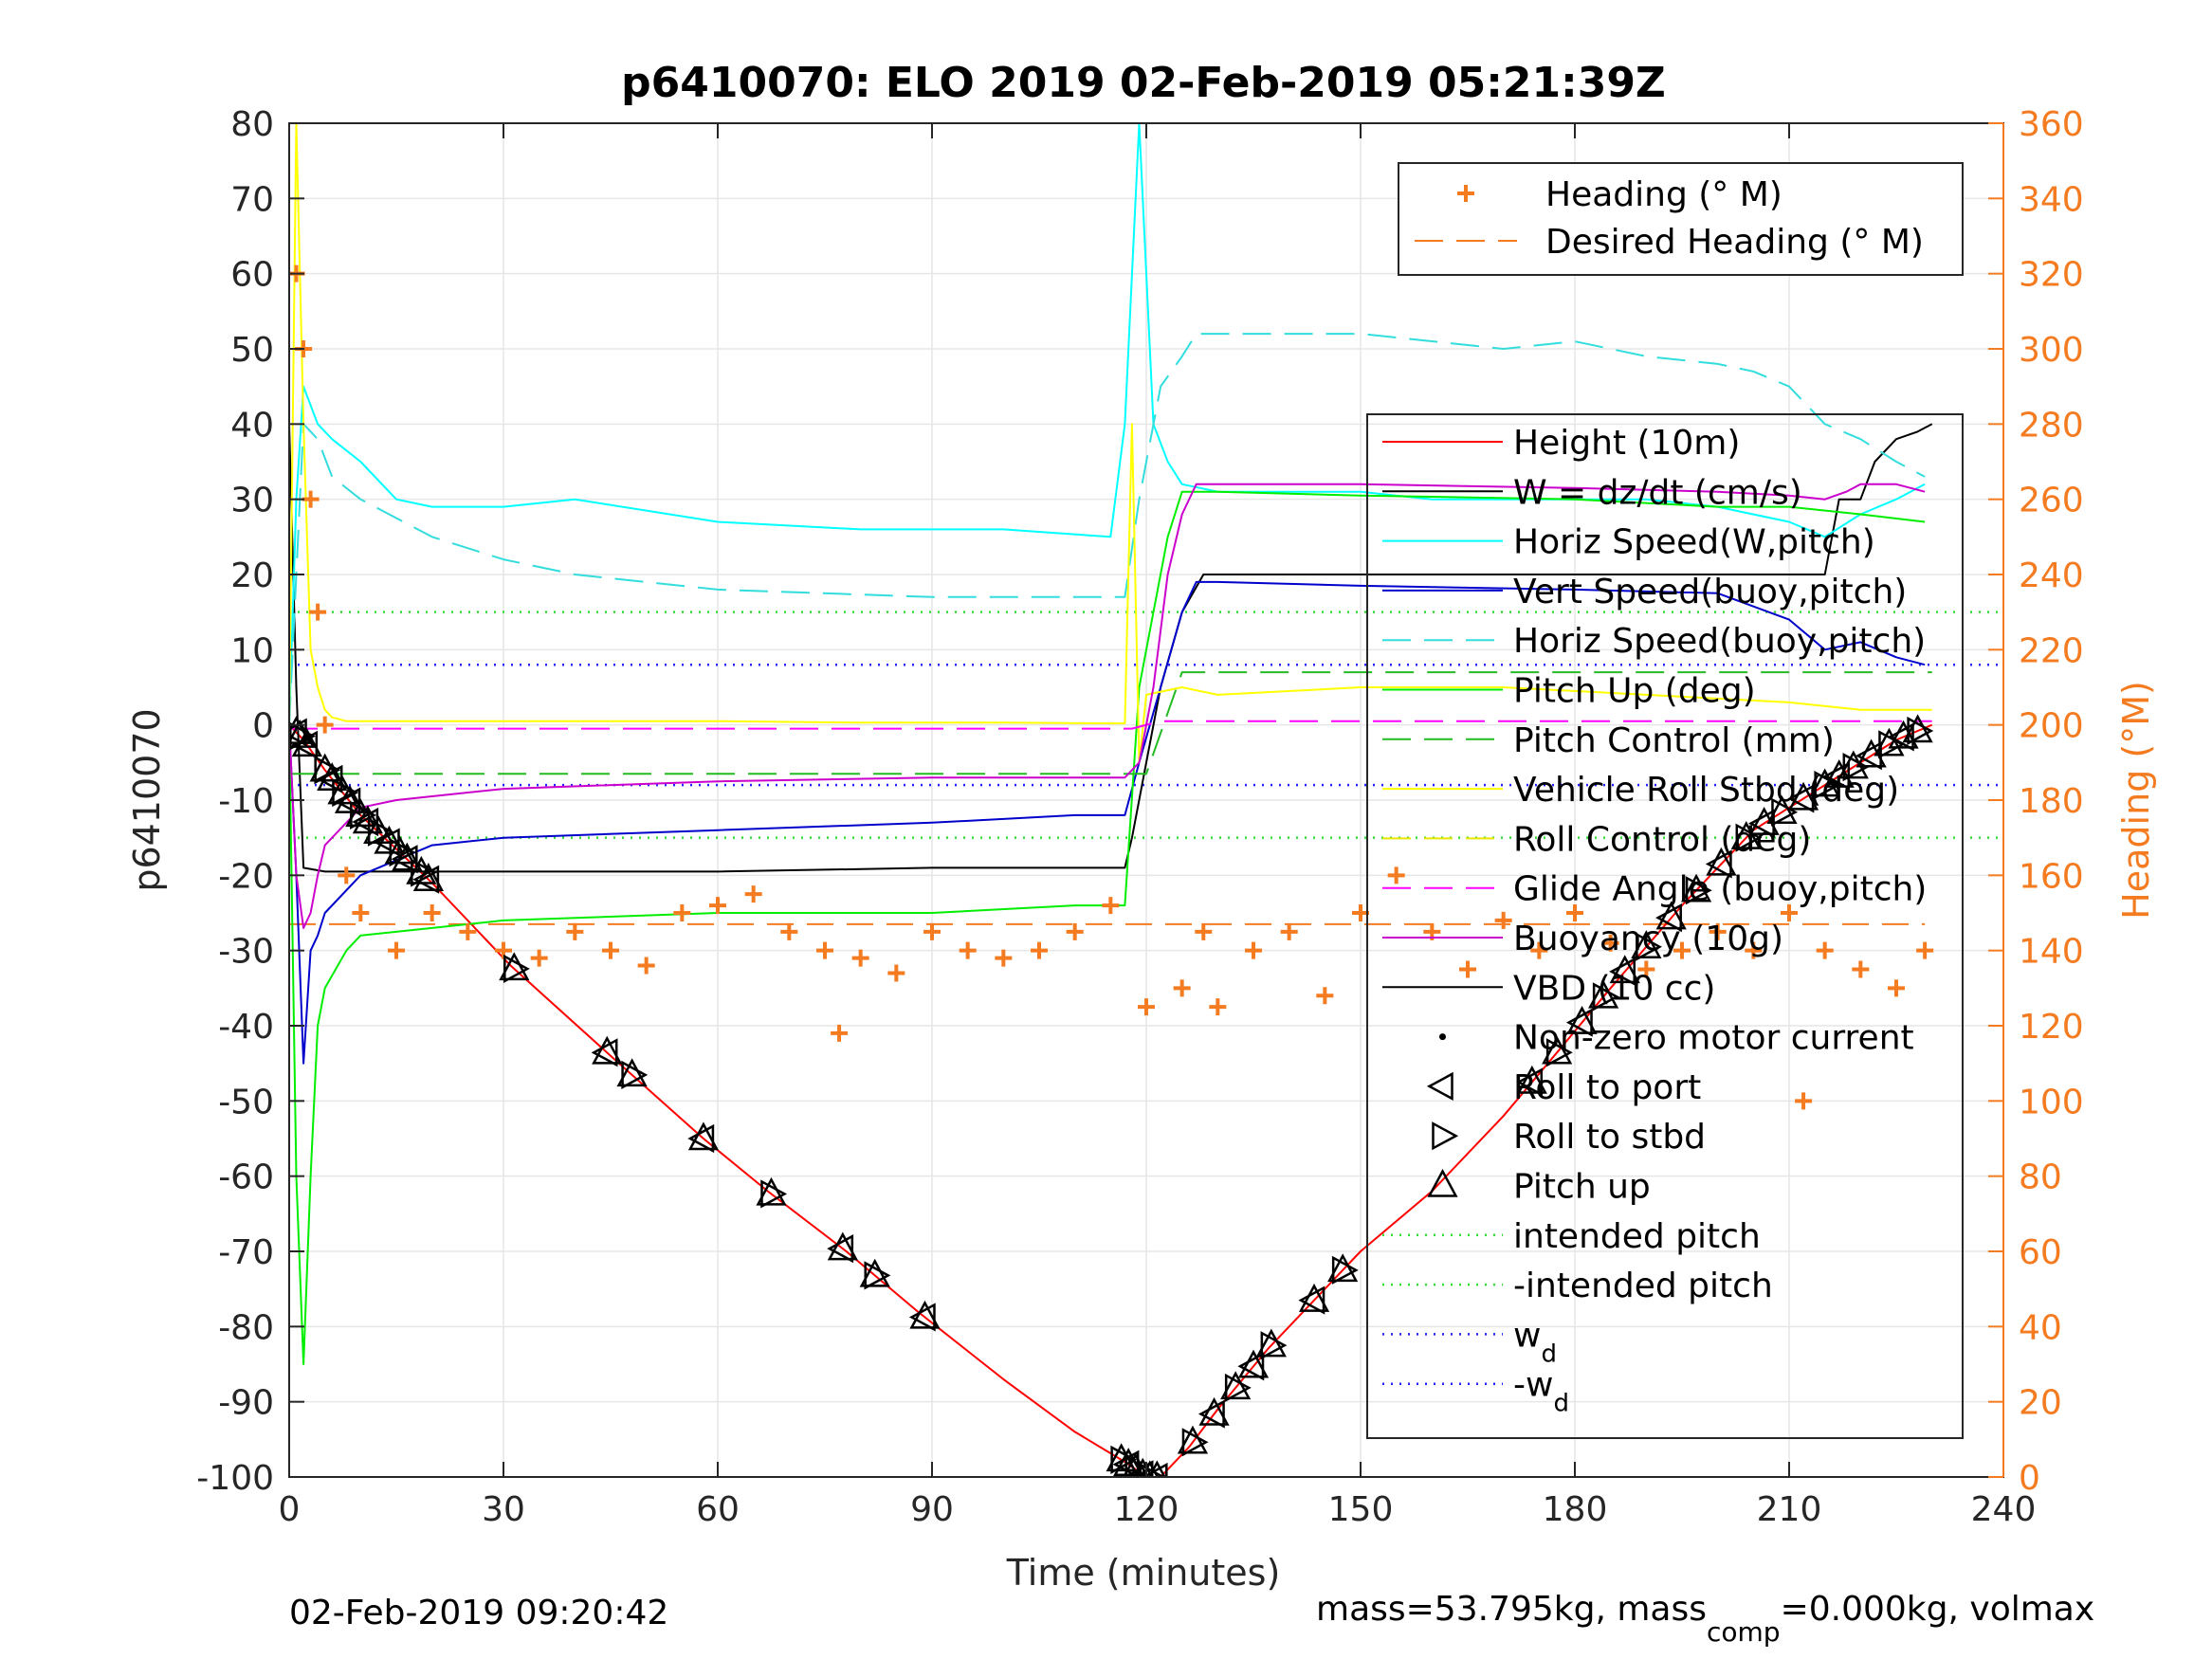 The width and height of the screenshot is (2212, 1659). I want to click on legend-heading-box, so click(1681, 219).